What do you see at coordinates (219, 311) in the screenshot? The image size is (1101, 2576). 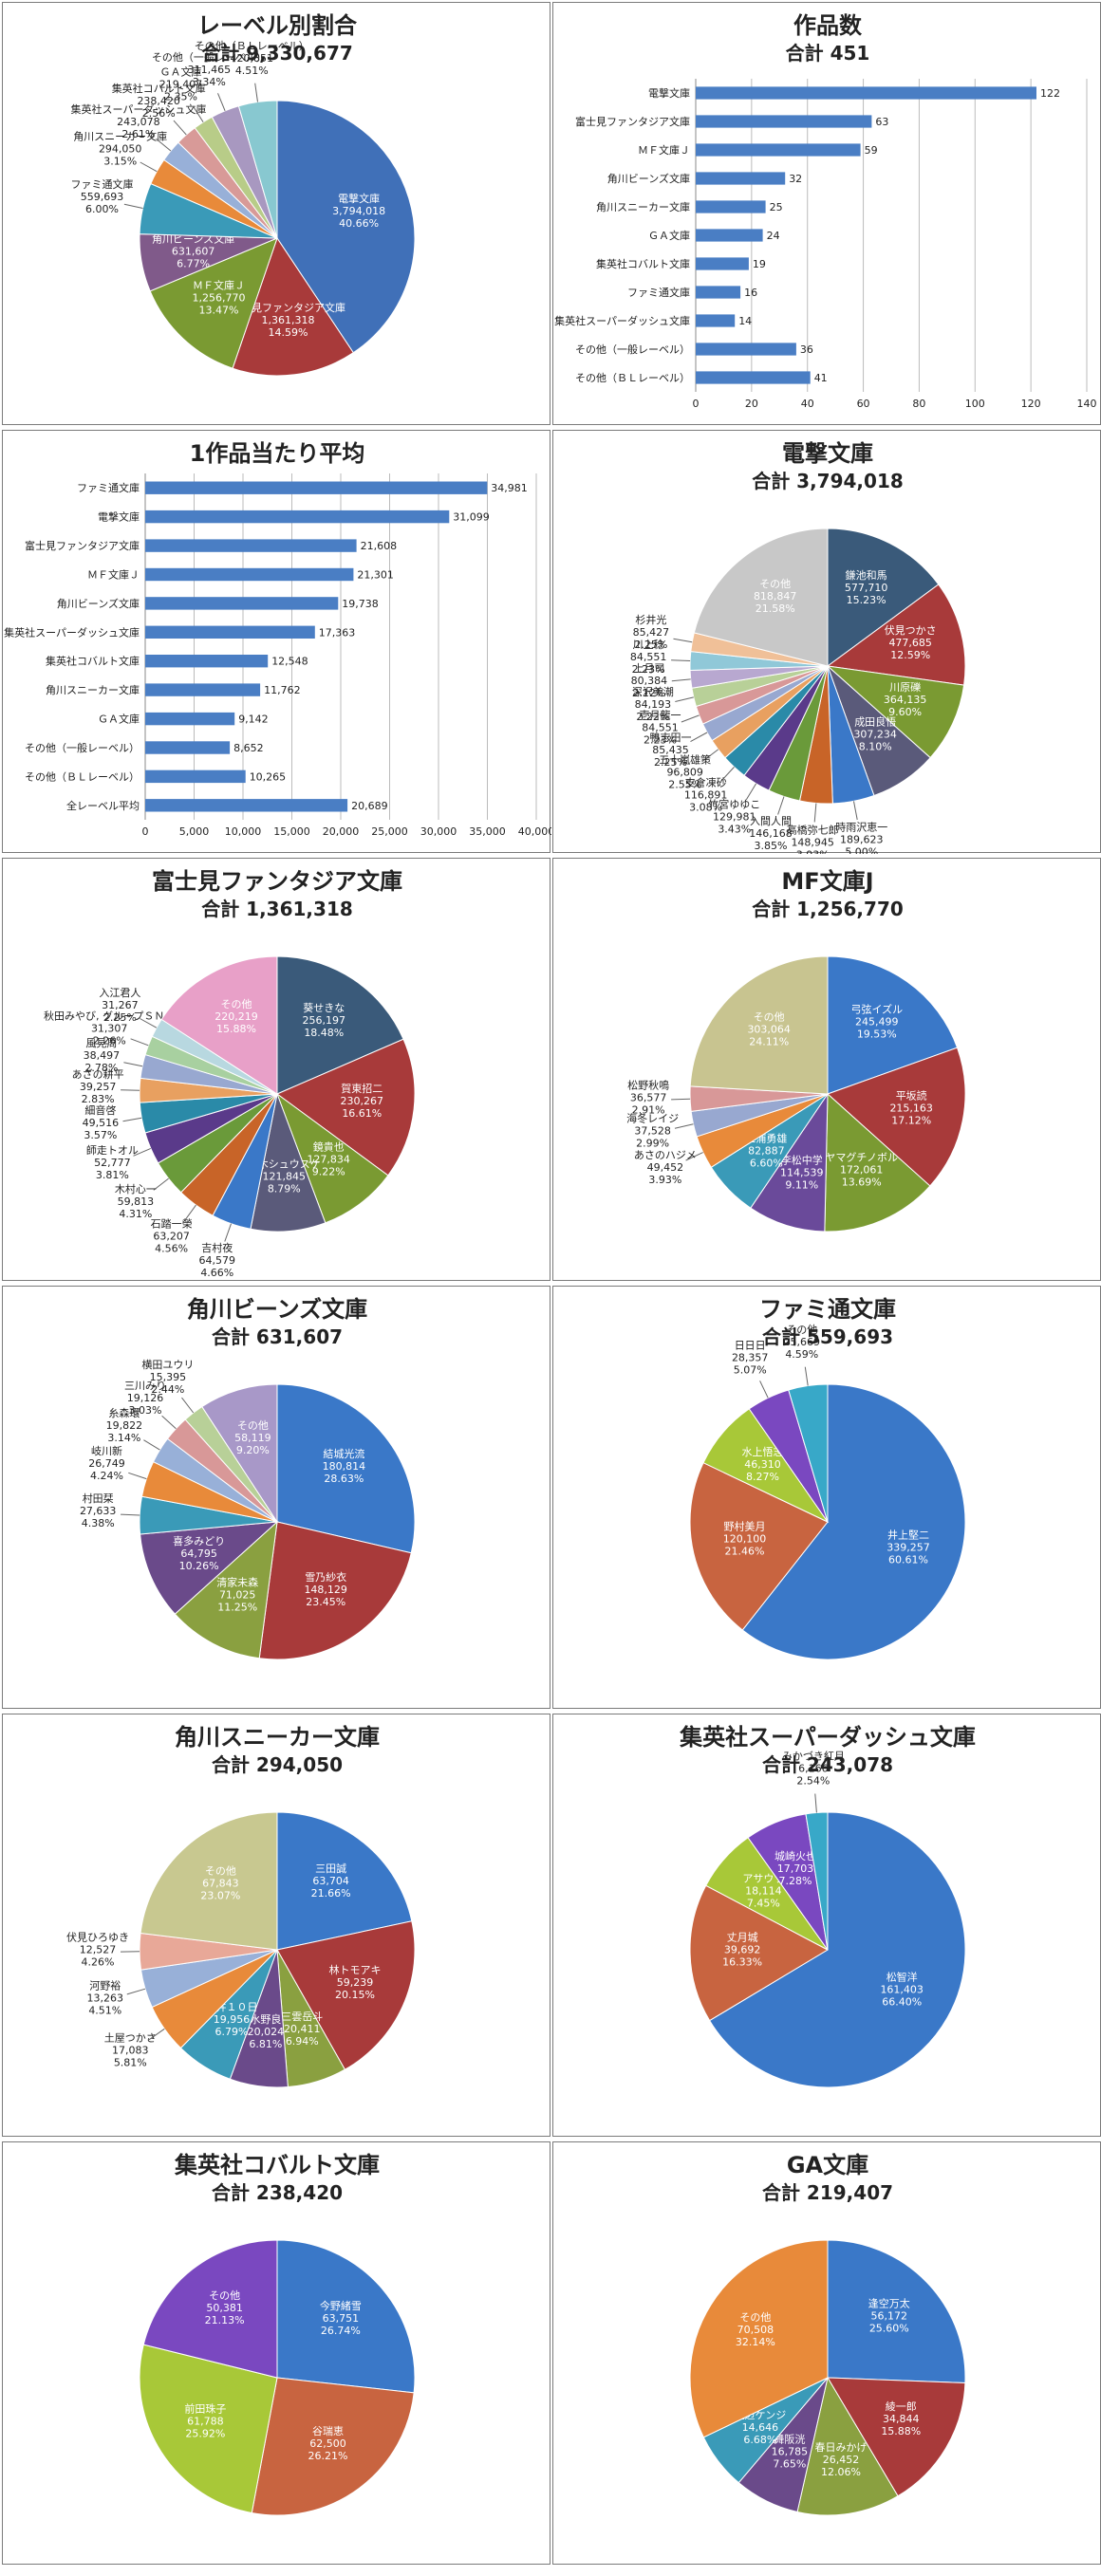 I see `slice-percent: 13.47%` at bounding box center [219, 311].